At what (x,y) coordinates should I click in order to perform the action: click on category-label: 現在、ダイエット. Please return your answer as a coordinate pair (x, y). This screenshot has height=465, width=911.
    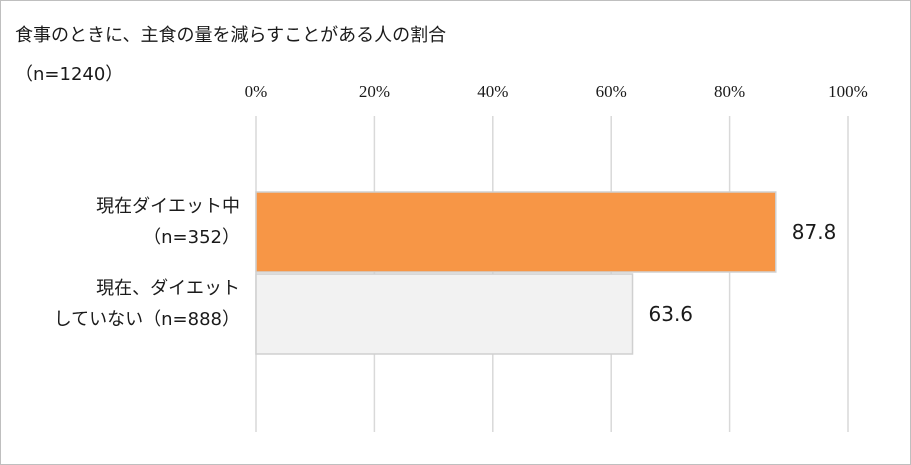
    Looking at the image, I should click on (168, 288).